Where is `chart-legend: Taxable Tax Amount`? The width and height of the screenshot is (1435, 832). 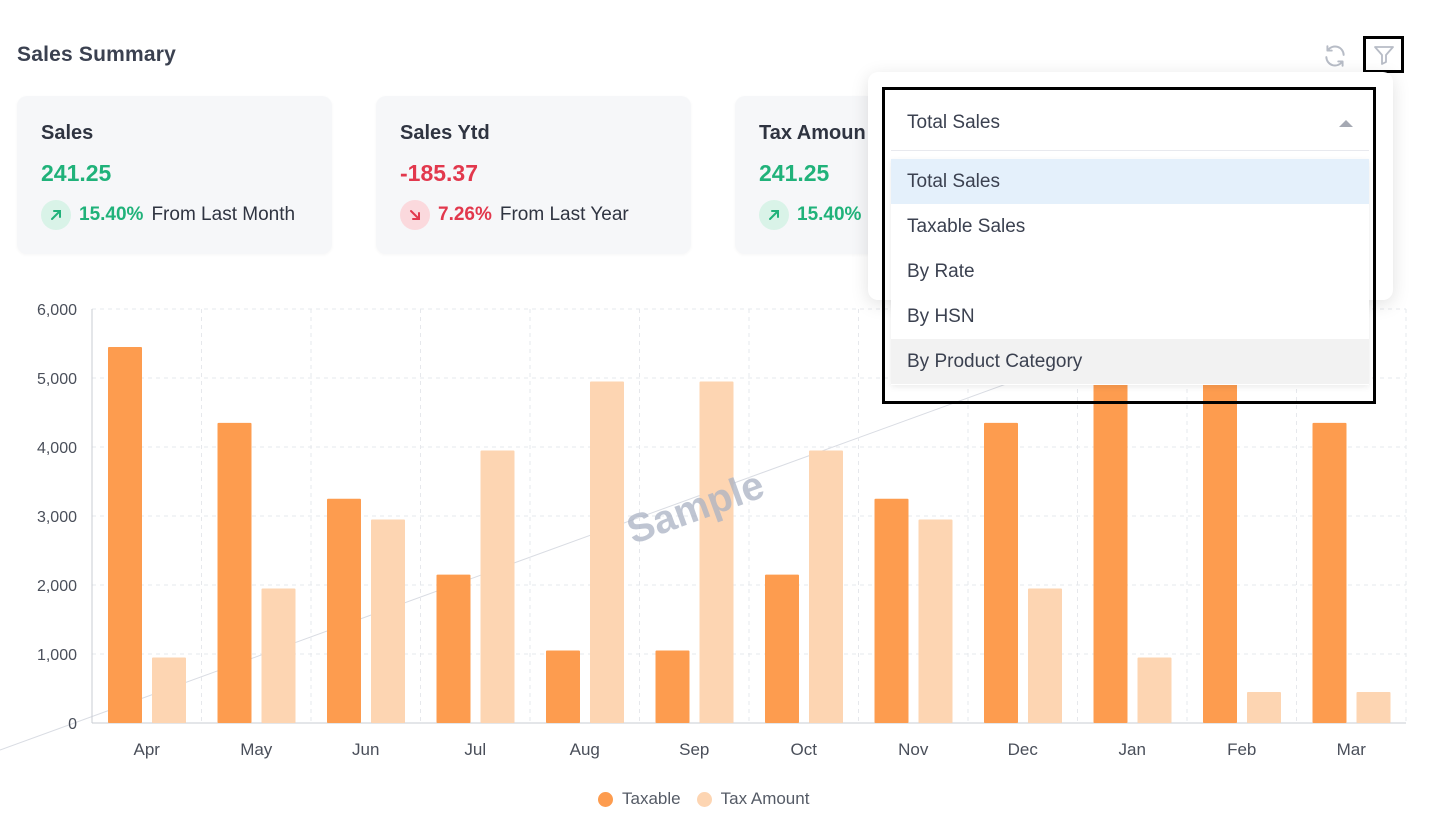
chart-legend: Taxable Tax Amount is located at coordinates (711, 799).